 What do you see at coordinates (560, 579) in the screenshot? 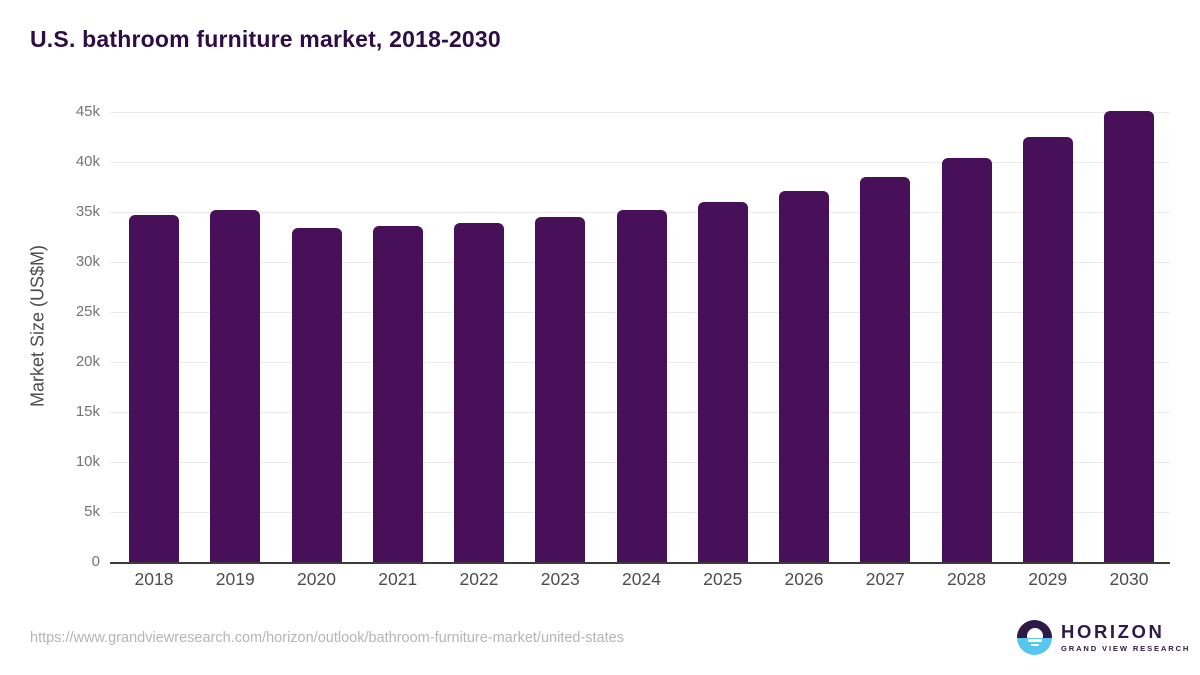
I see `x-tick-label-2023: 2023` at bounding box center [560, 579].